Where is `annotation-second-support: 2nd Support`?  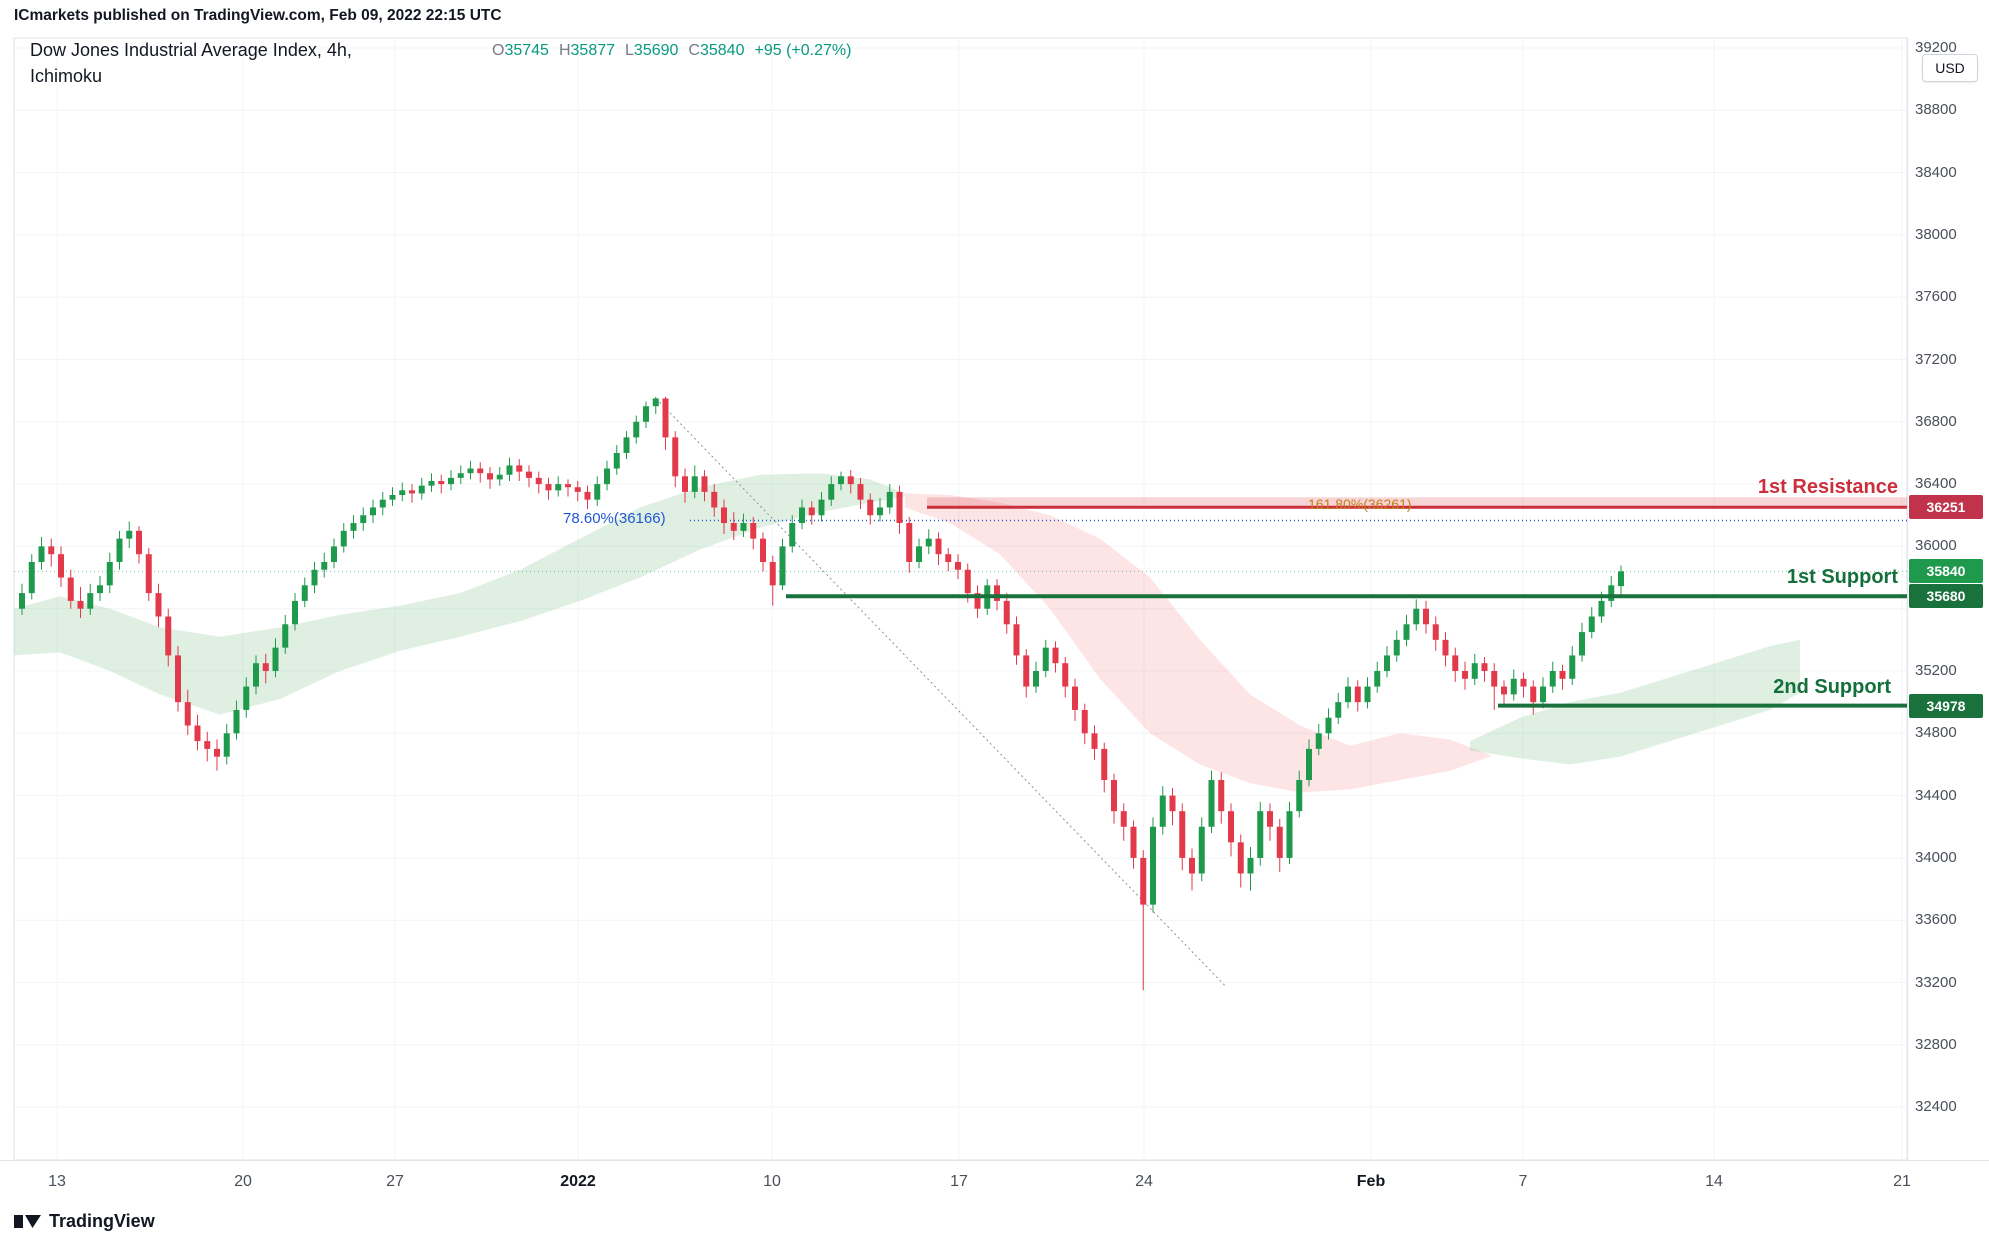
annotation-second-support: 2nd Support is located at coordinates (1832, 687).